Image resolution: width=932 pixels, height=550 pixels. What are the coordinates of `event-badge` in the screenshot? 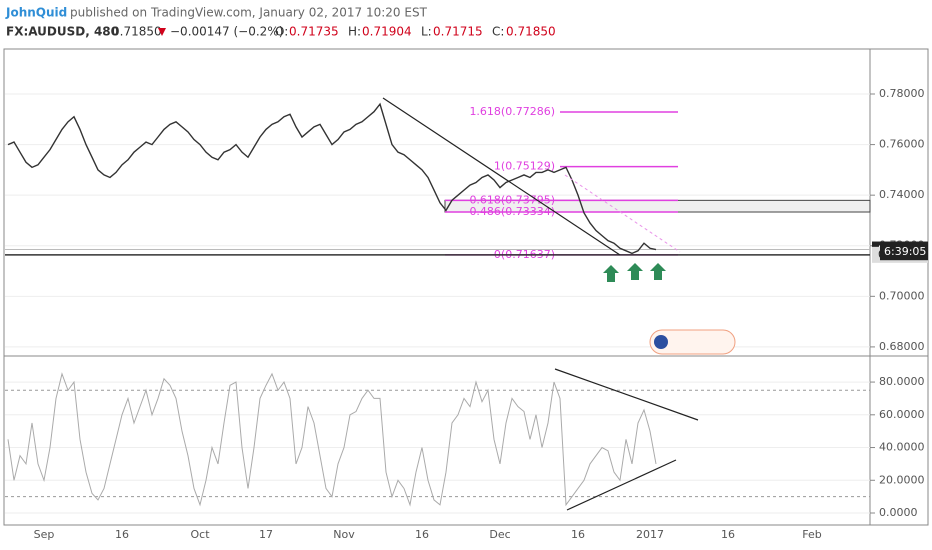 It's located at (692, 342).